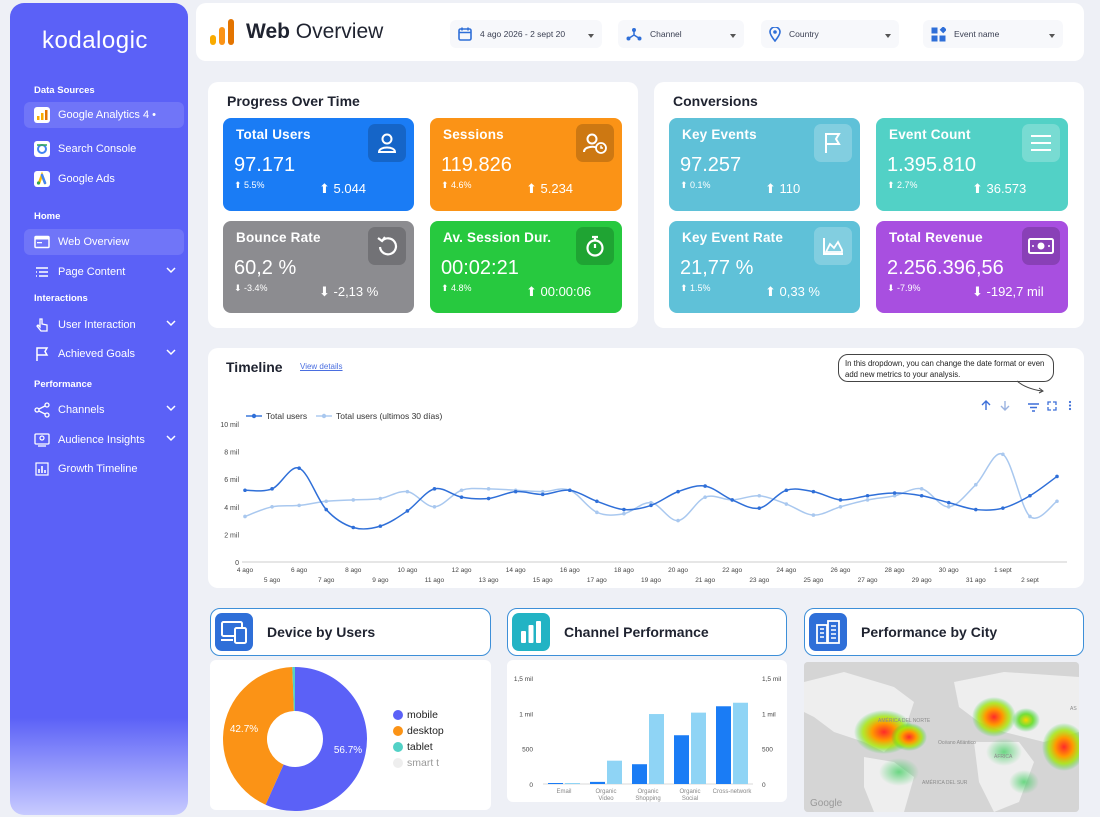 The height and width of the screenshot is (817, 1100). Describe the element at coordinates (63, 384) in the screenshot. I see `section-performance: Performance` at that location.